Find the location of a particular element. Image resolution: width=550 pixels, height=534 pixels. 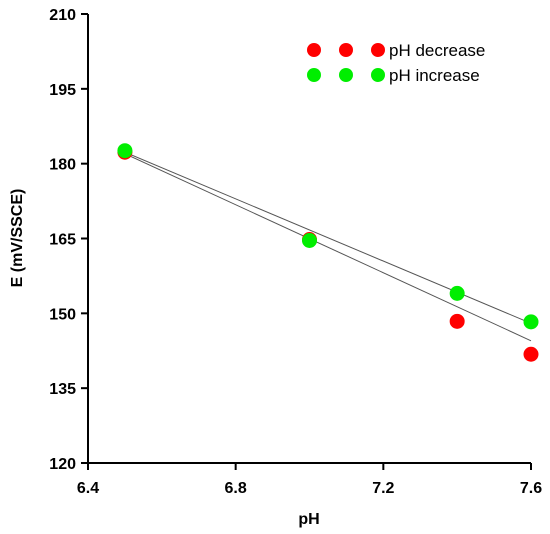

x-tick-label: 6.4 is located at coordinates (88, 488).